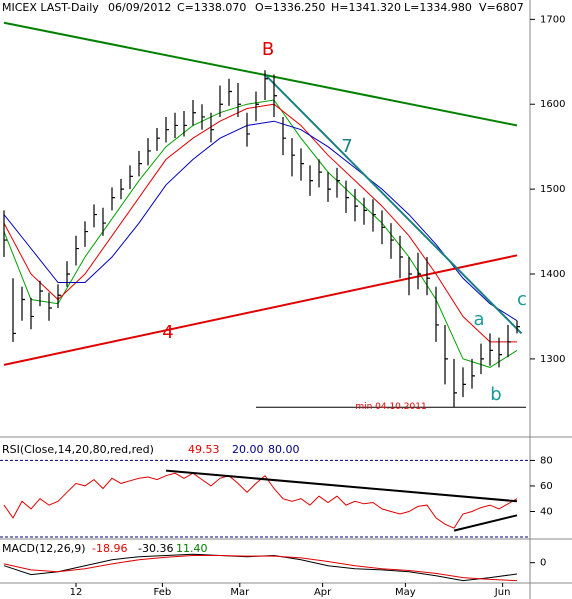 This screenshot has height=599, width=572. What do you see at coordinates (260, 568) in the screenshot?
I see `series-line` at bounding box center [260, 568].